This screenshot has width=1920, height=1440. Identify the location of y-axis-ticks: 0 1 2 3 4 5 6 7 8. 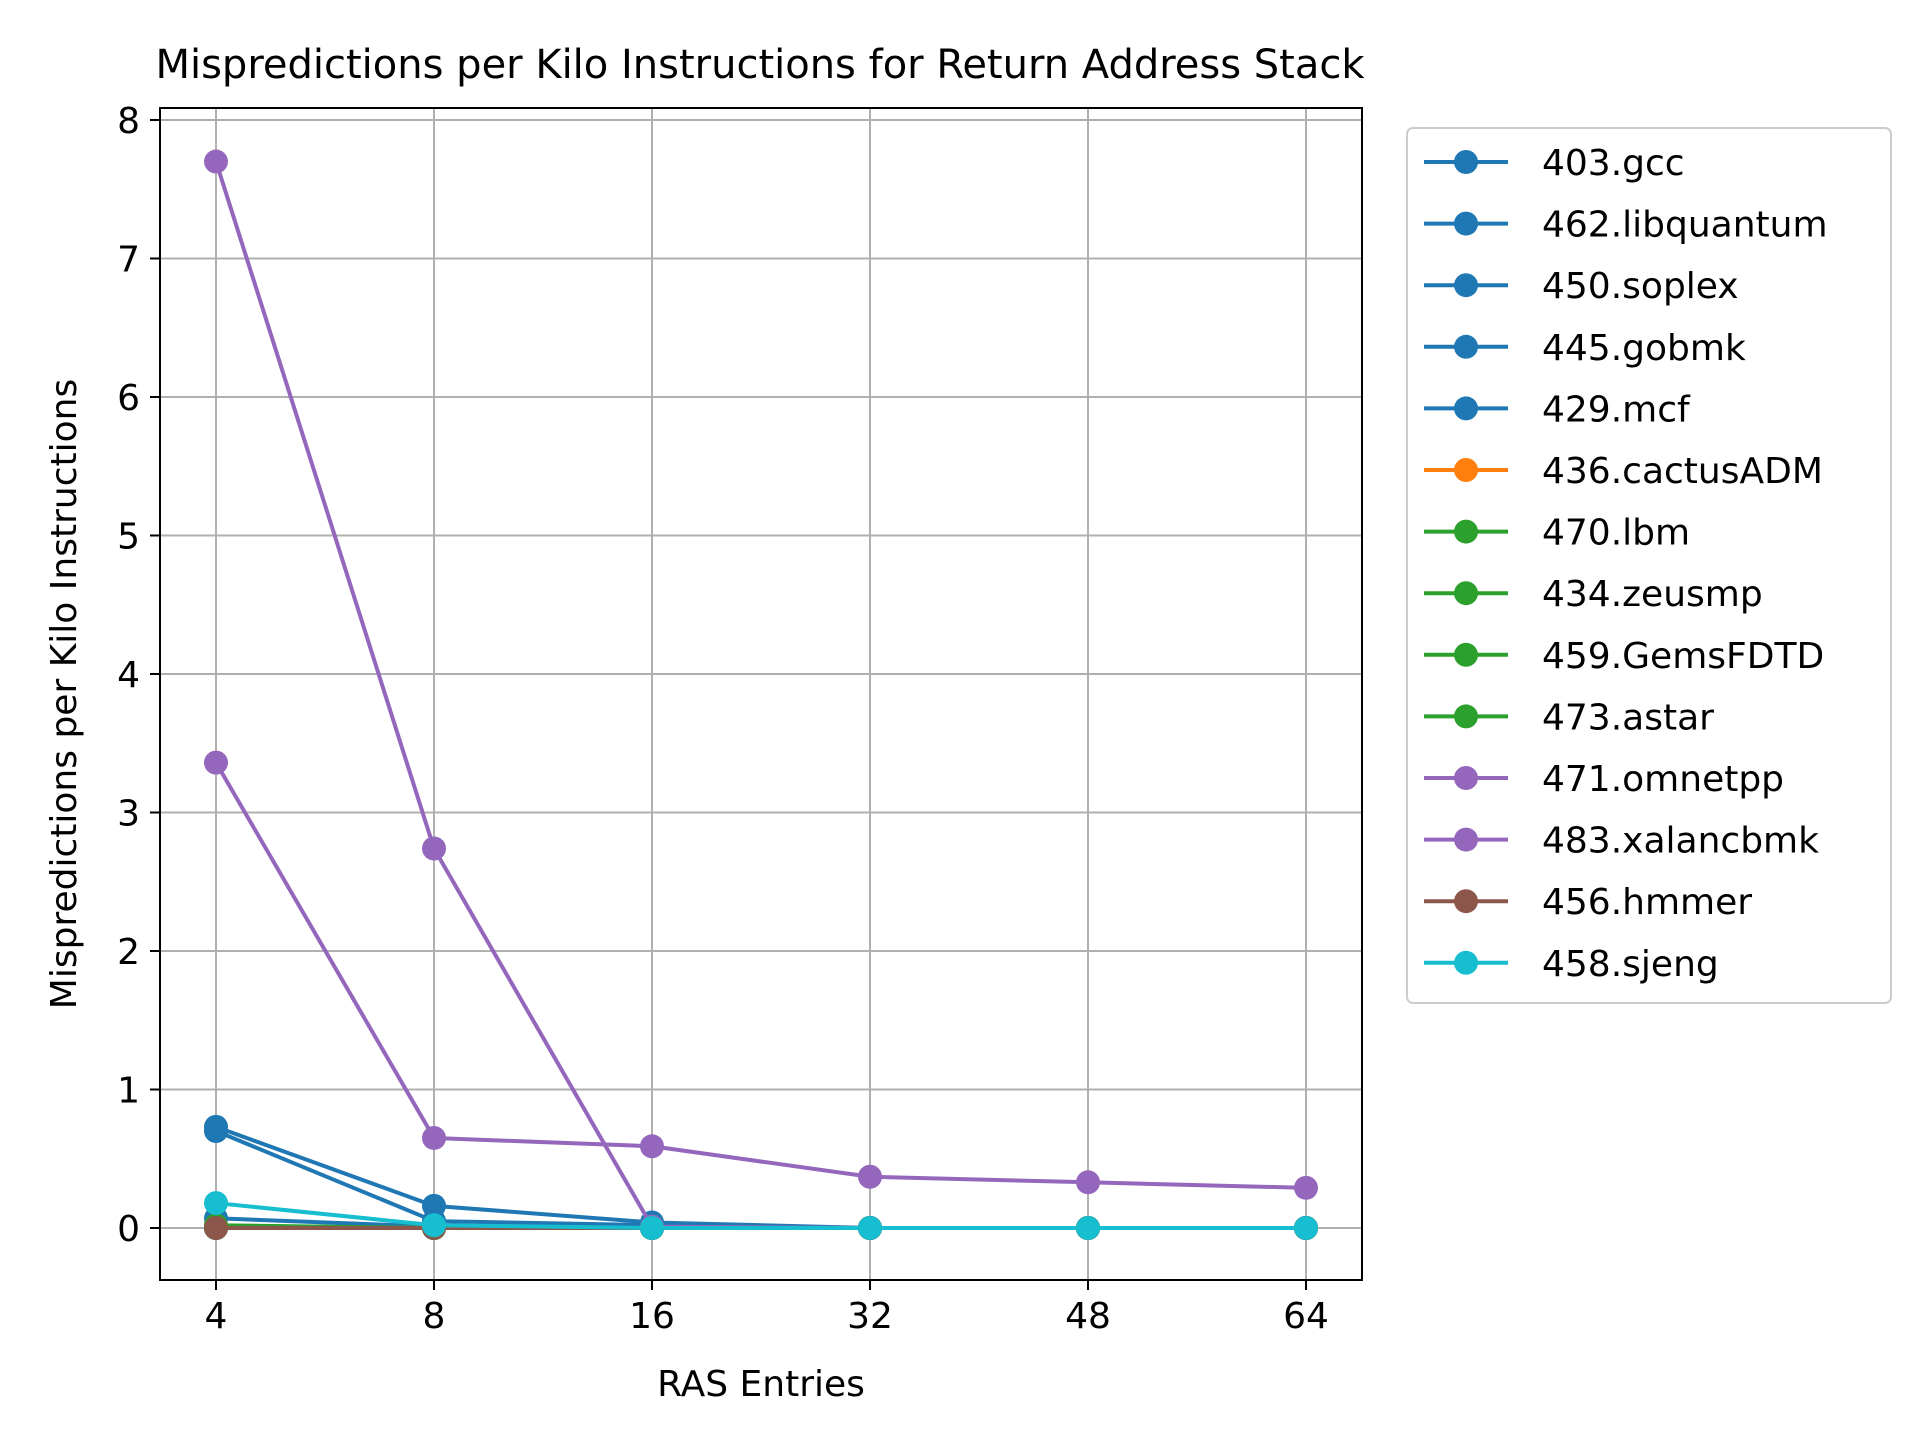
(138, 675).